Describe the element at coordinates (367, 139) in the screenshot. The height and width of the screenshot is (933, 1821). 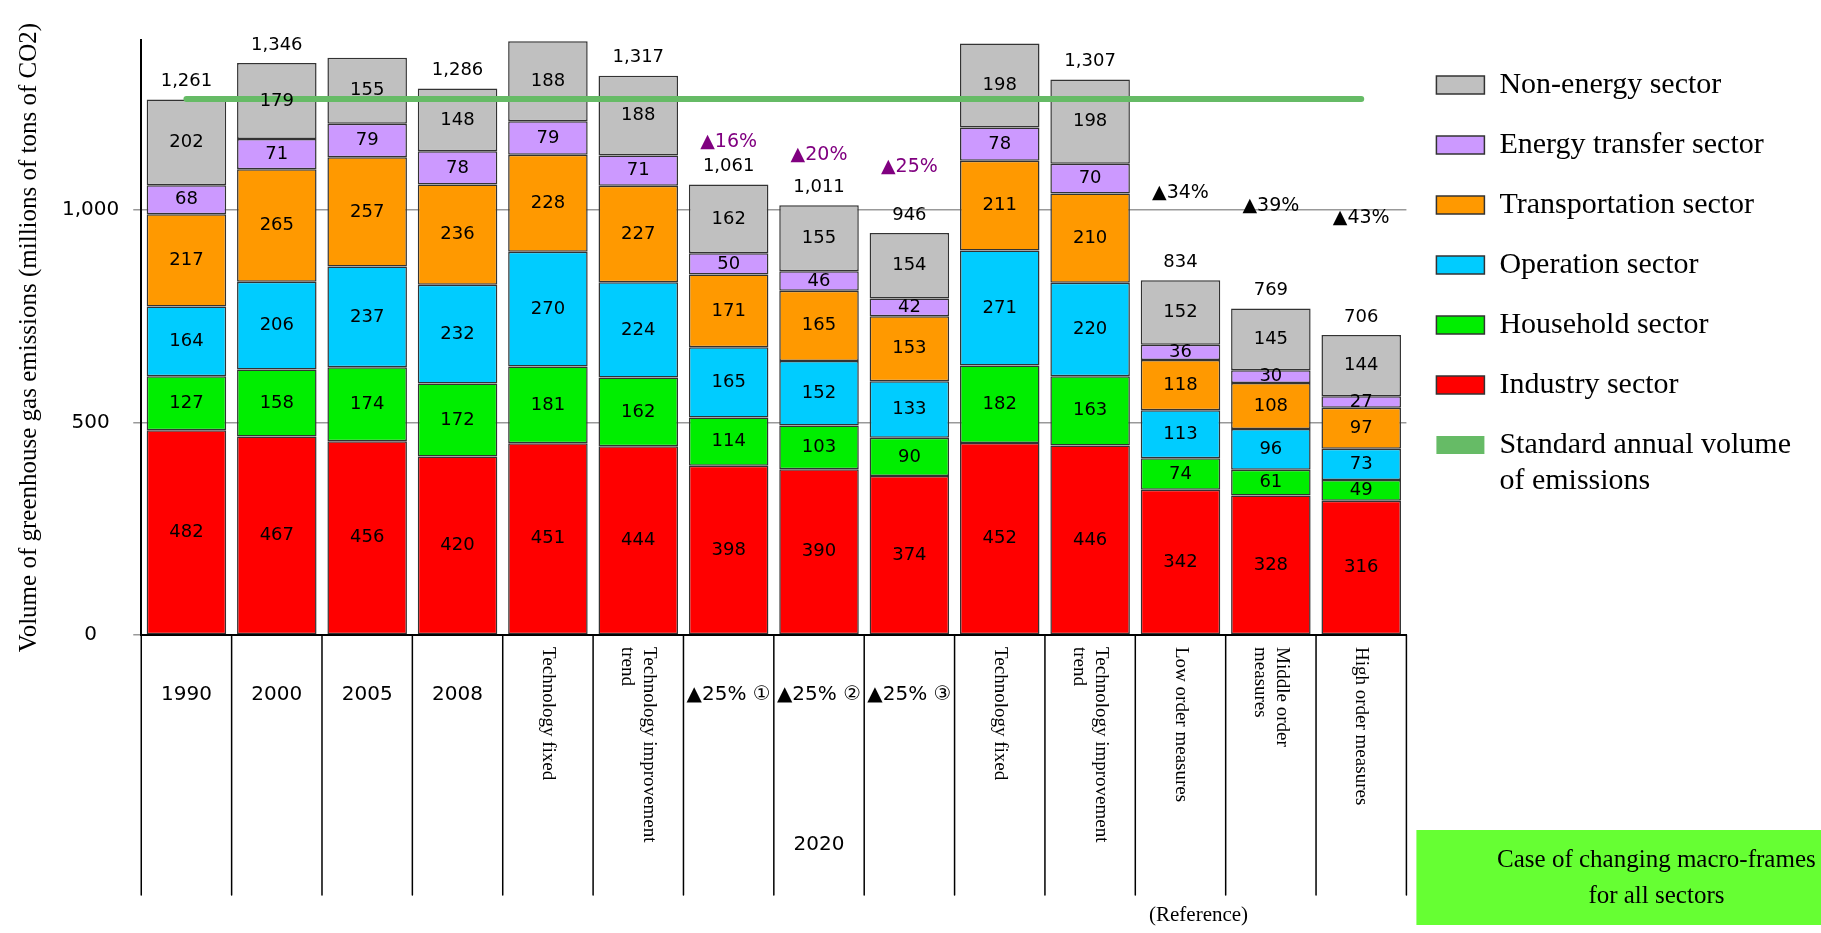
I see `data-label: 79` at that location.